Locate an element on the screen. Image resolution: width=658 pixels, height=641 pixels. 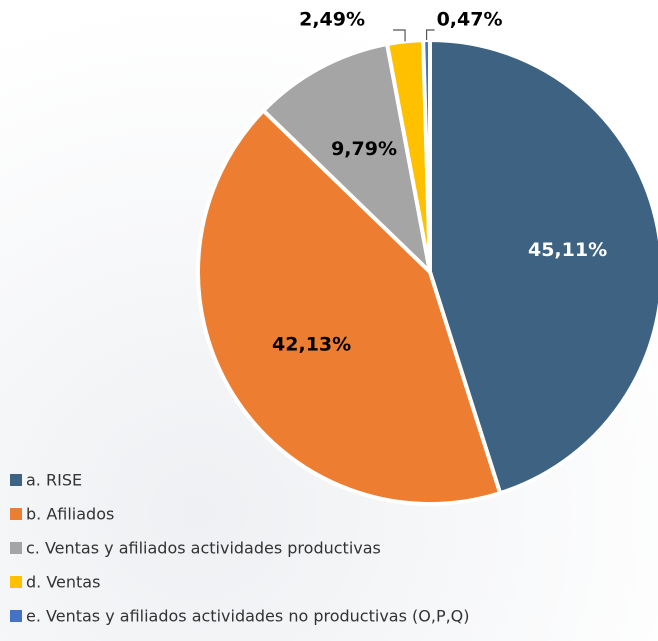
legend-label: a. RISE is located at coordinates (54, 480).